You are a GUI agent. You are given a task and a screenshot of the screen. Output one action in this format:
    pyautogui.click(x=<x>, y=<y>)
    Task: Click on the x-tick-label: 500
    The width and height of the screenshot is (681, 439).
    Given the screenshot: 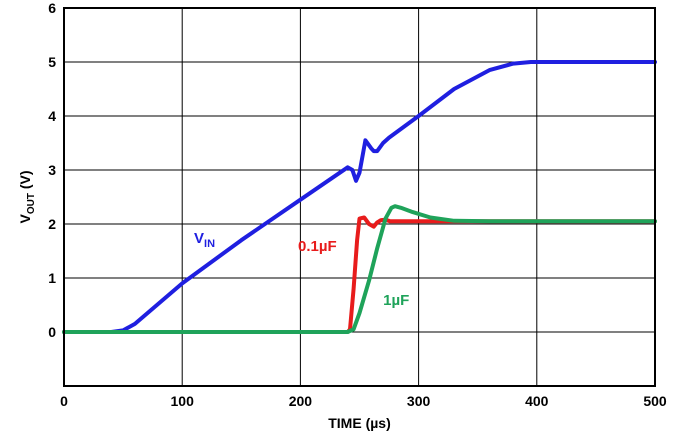 What is the action you would take?
    pyautogui.click(x=655, y=401)
    